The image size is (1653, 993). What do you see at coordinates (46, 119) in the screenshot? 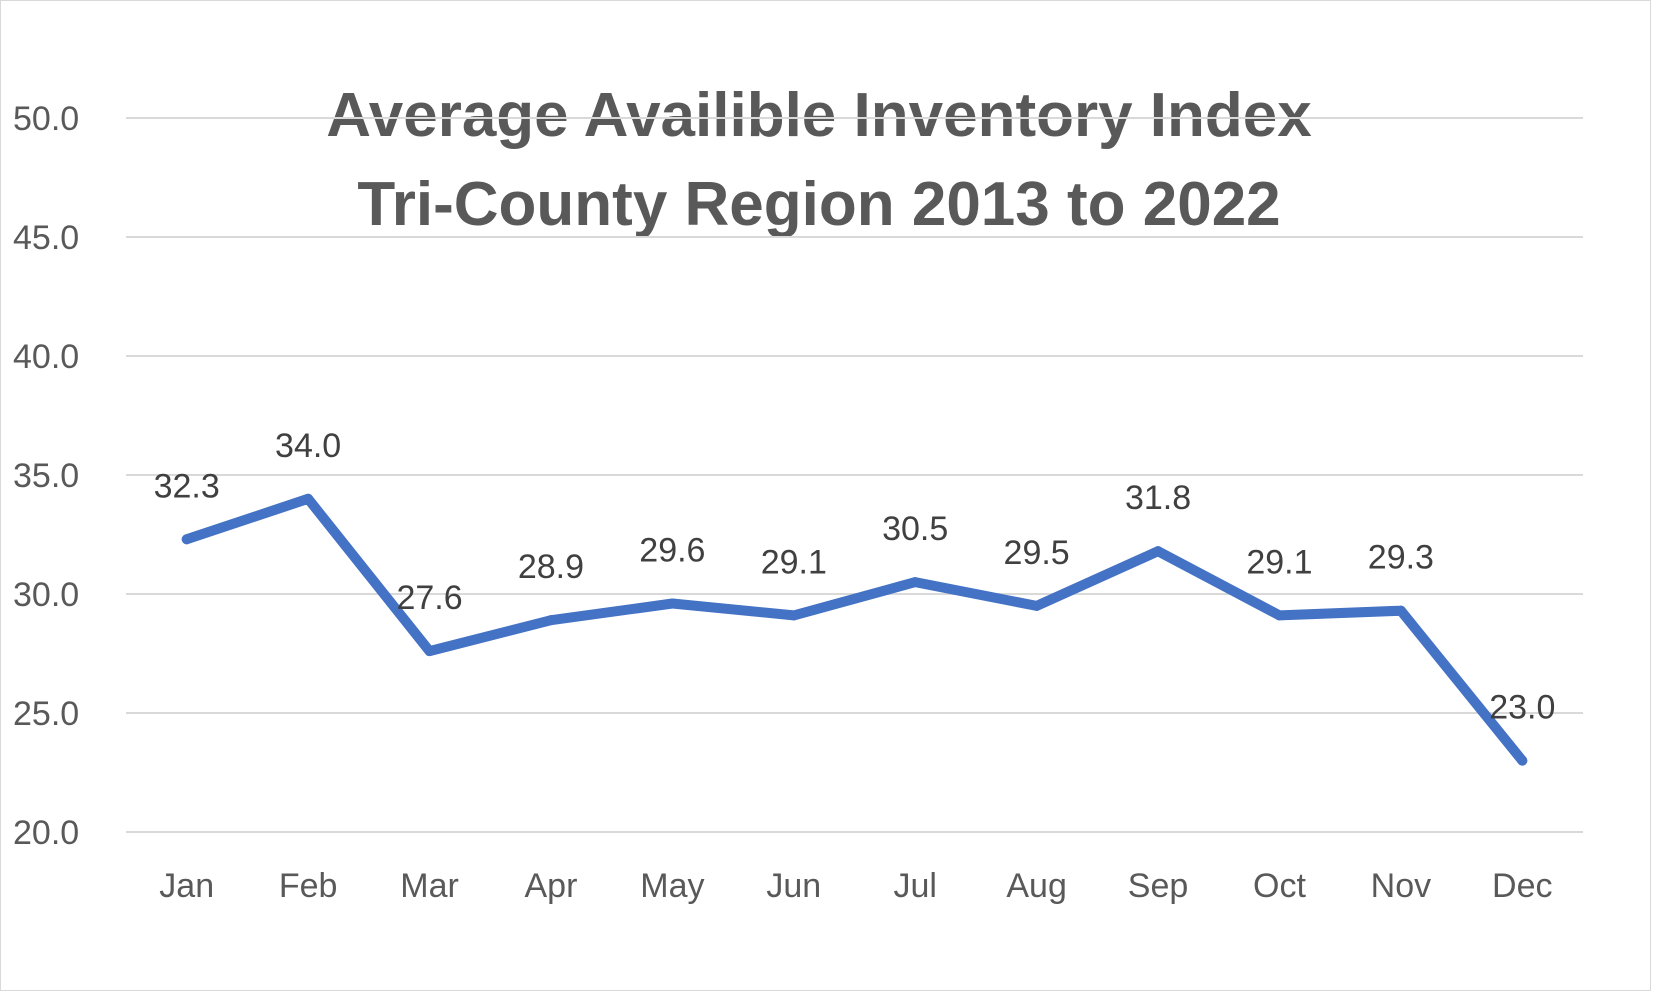
I see `y-tick-label: 50.0` at bounding box center [46, 119].